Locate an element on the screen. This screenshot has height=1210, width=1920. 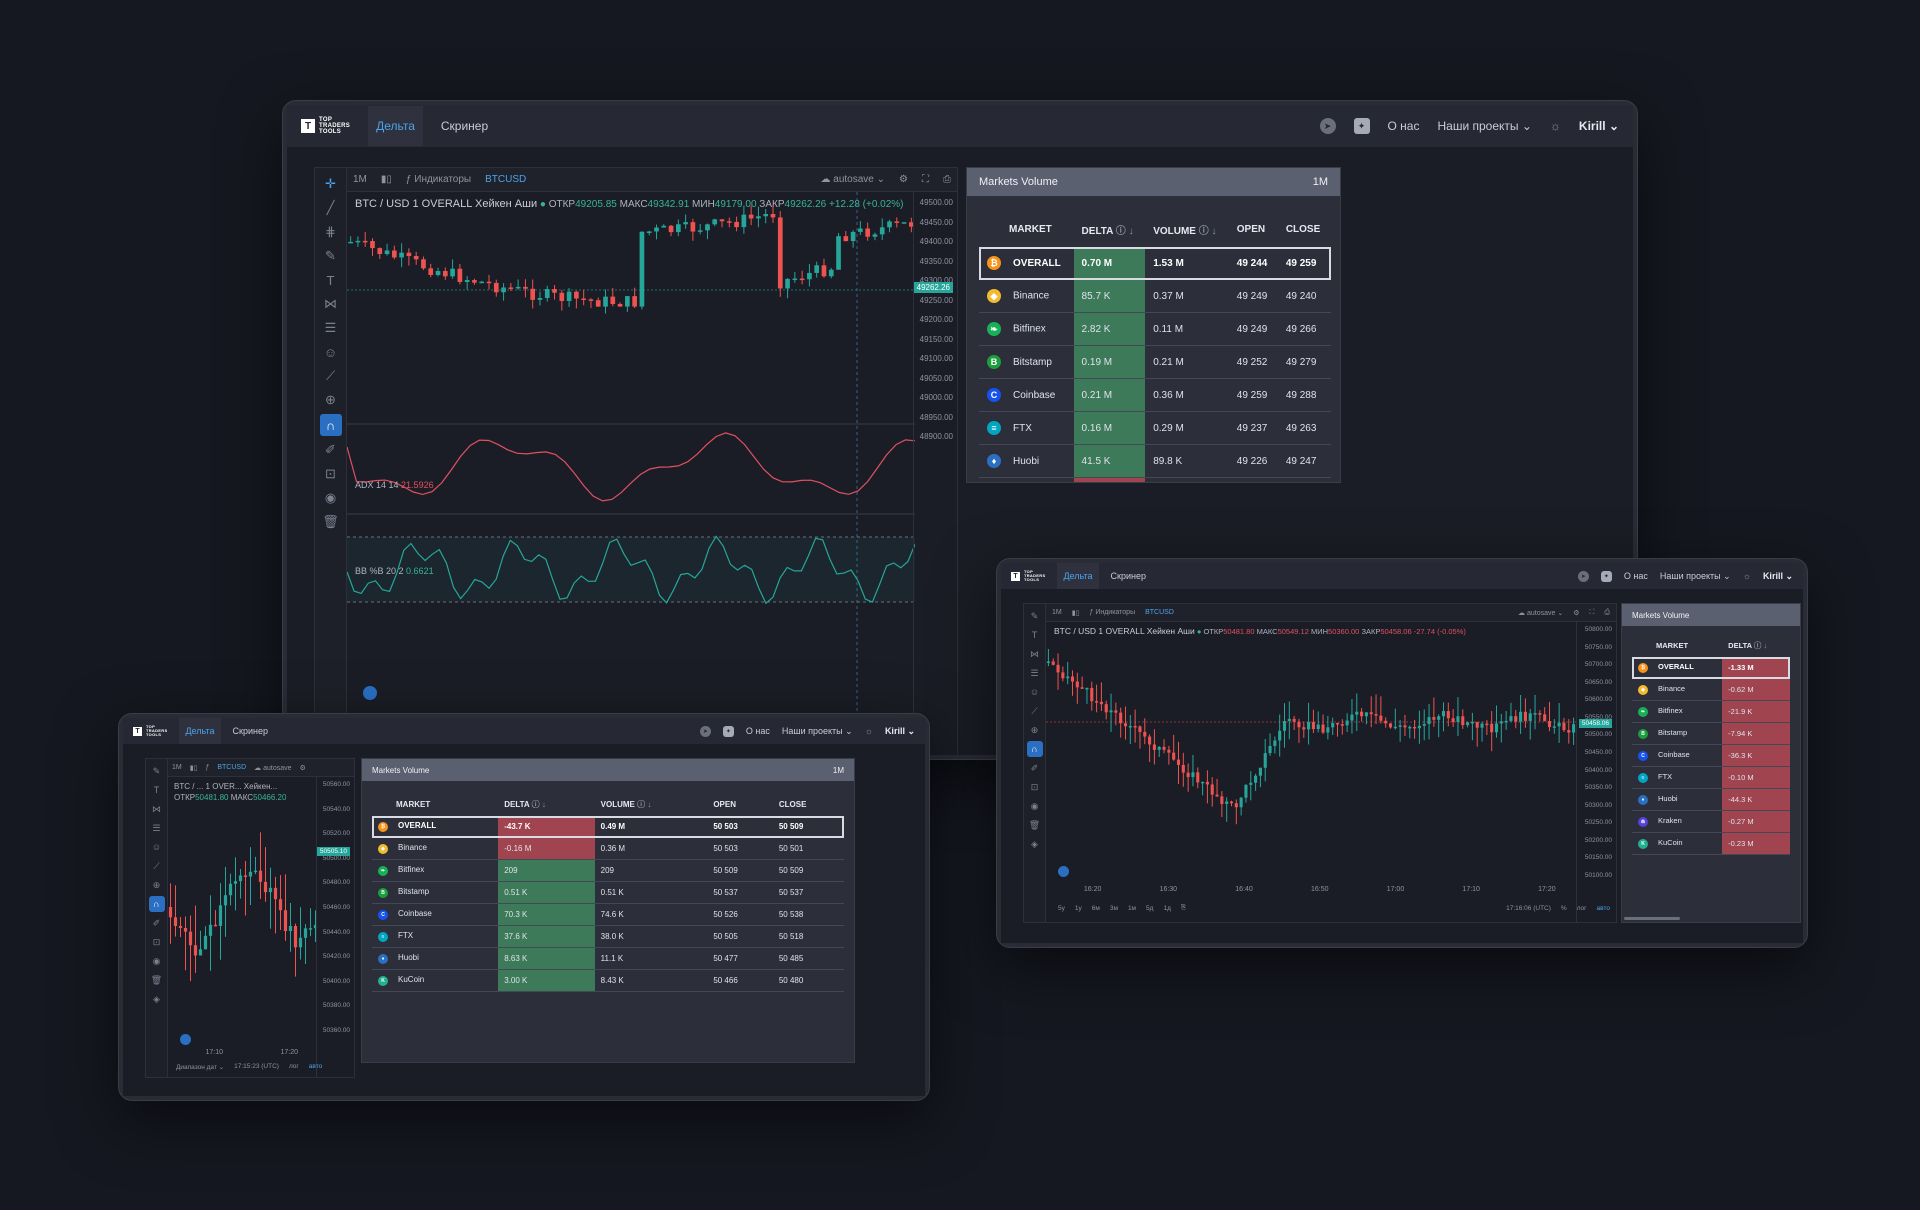
table-row: C Coinbase 70.3 K 74.6 K 50 526 50 538 is located at coordinates (608, 914).